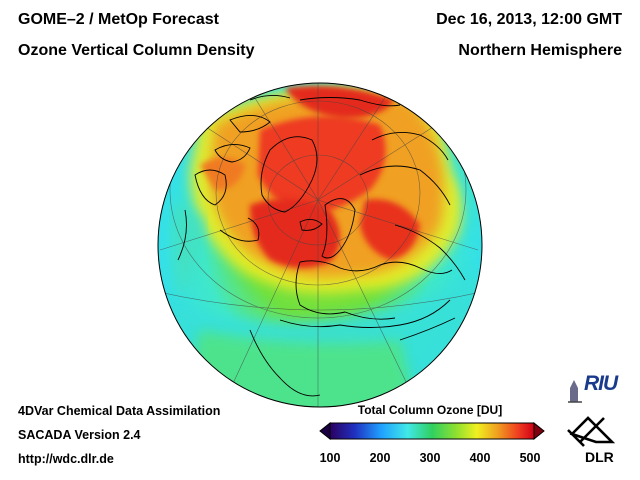 The image size is (640, 480). What do you see at coordinates (575, 391) in the screenshot?
I see `riu-logo-icon` at bounding box center [575, 391].